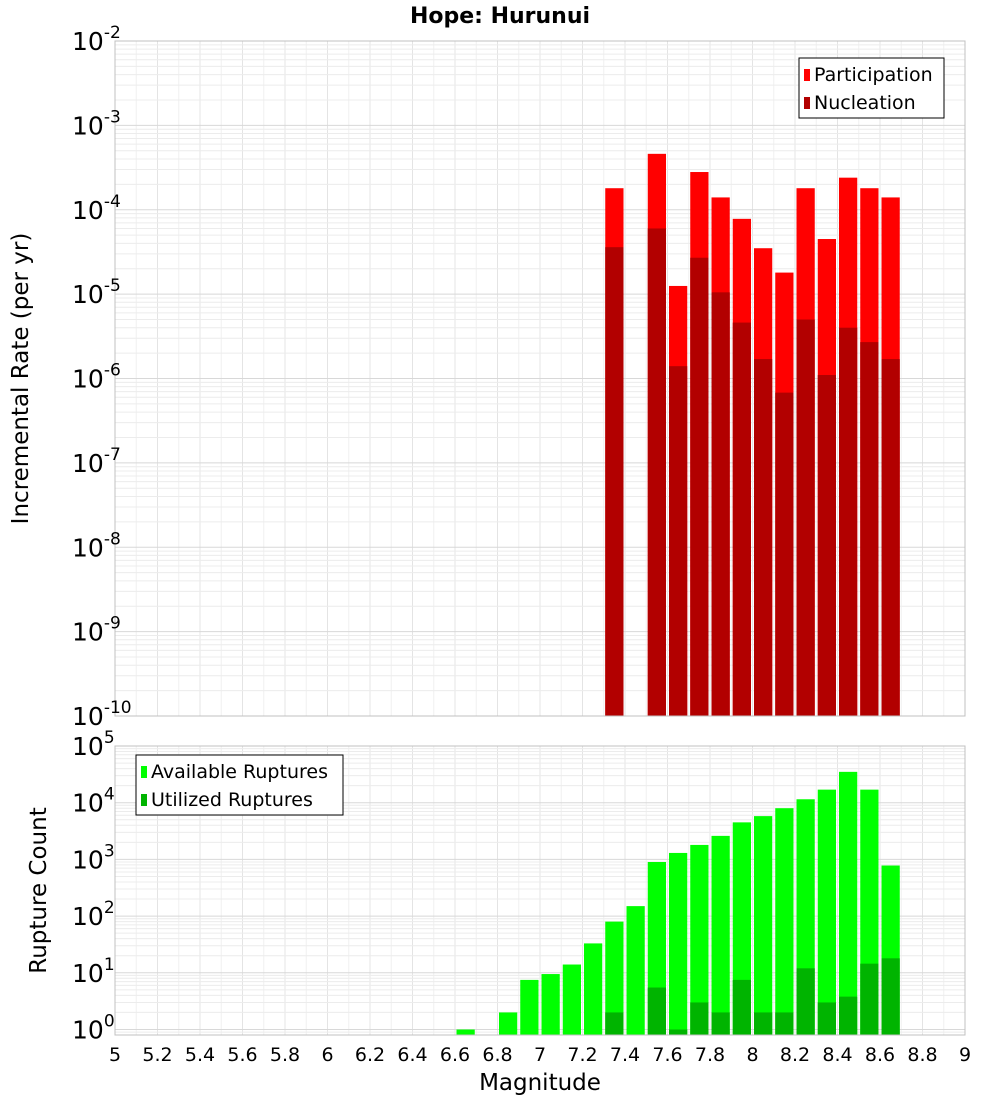  Describe the element at coordinates (540, 1083) in the screenshot. I see `x-axis-label: Magnitude` at that location.